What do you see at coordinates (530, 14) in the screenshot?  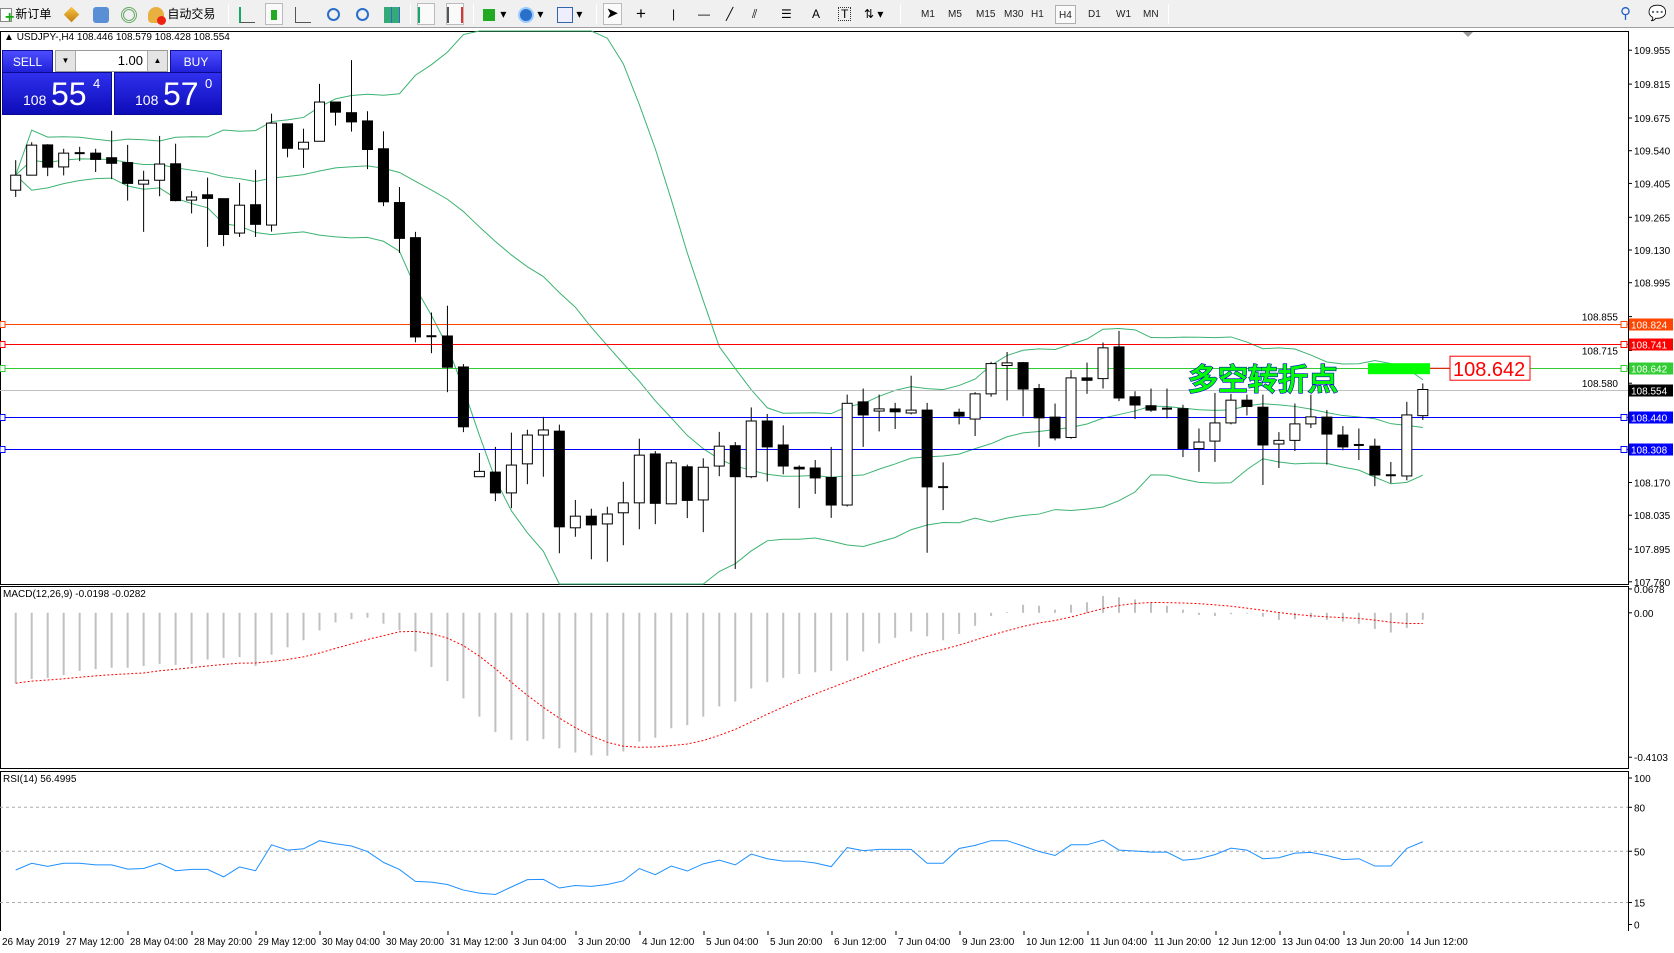 I see `periods-button: ▾` at bounding box center [530, 14].